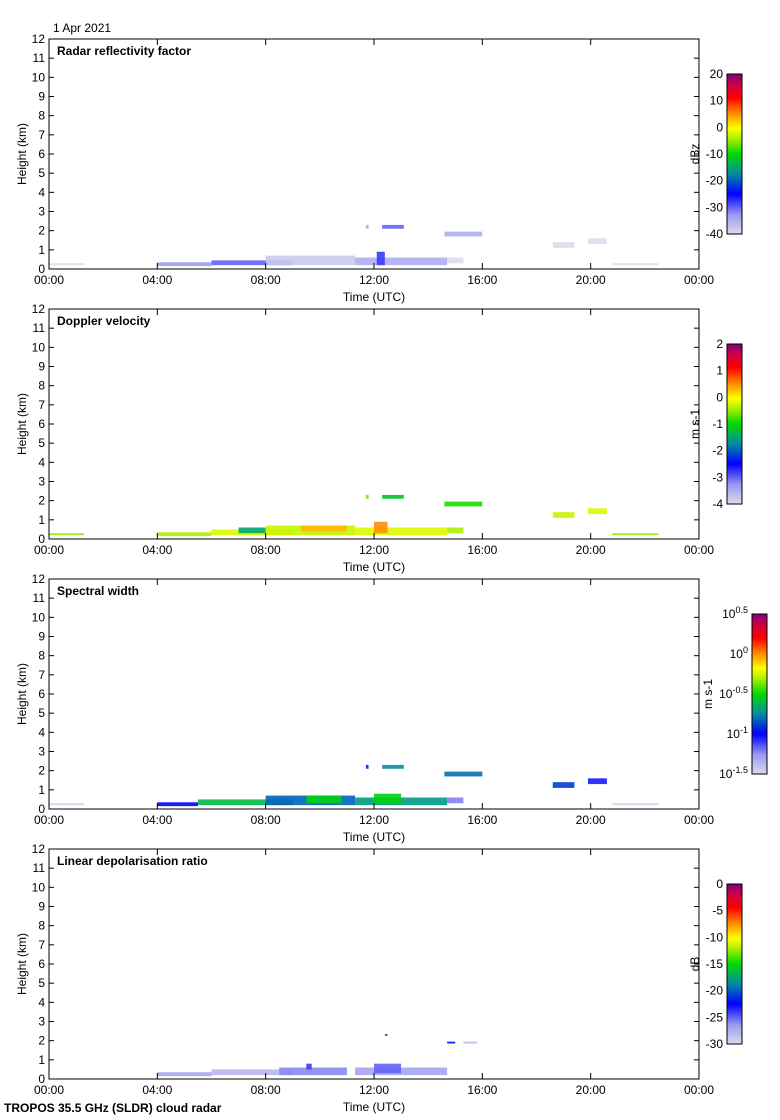 This screenshot has height=1120, width=780. Describe the element at coordinates (104, 321) in the screenshot. I see `panel-title: Doppler velocity` at that location.